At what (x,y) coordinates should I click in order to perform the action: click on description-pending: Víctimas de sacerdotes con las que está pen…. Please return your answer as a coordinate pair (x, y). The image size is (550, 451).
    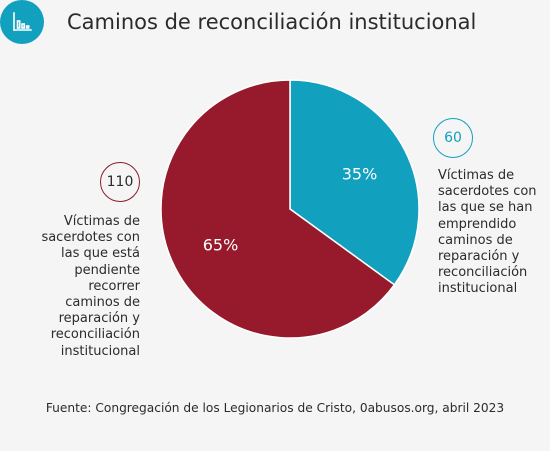
    Looking at the image, I should click on (88, 287).